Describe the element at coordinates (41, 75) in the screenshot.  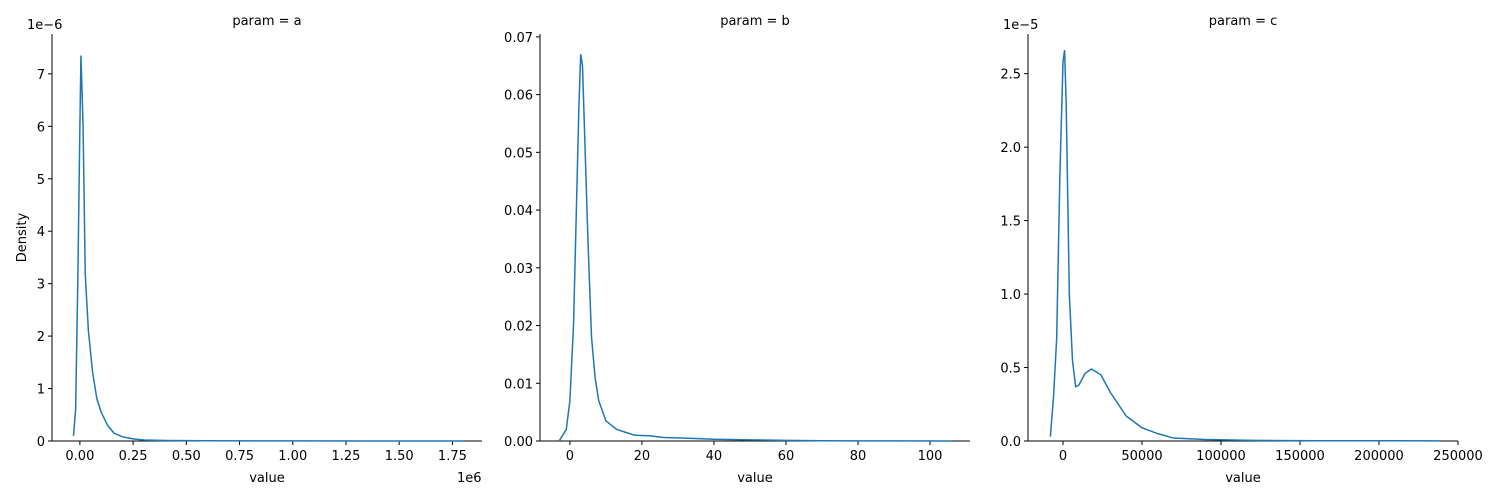
I see `y-tick-label: 7` at that location.